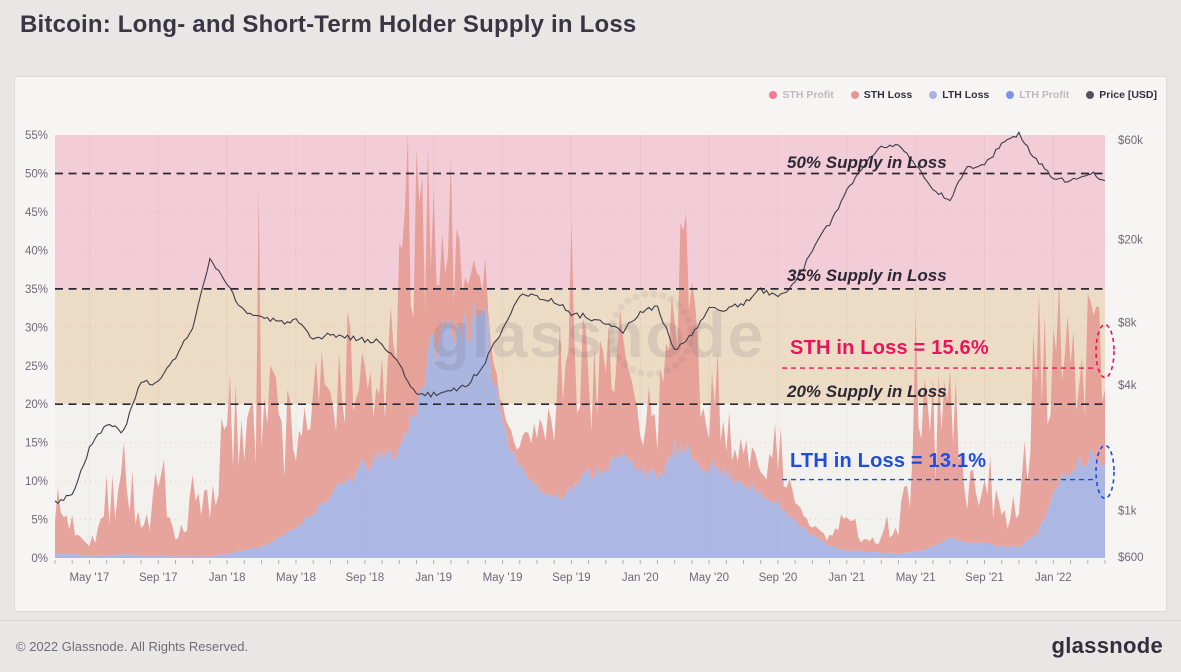  What do you see at coordinates (1107, 645) in the screenshot?
I see `glassnode-logo: glassnode` at bounding box center [1107, 645].